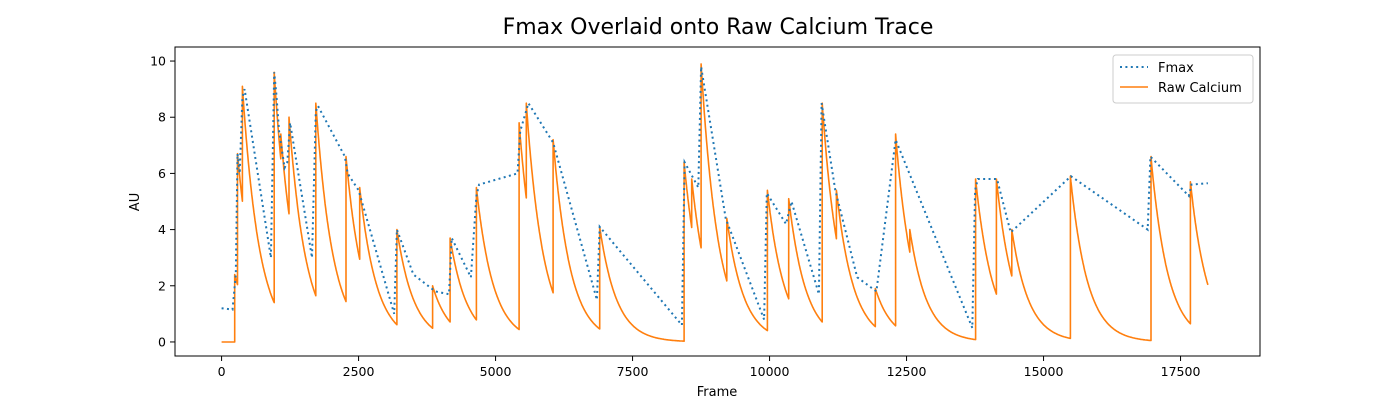 This screenshot has width=1400, height=400. Describe the element at coordinates (1181, 371) in the screenshot. I see `x-tick-label: 17500` at that location.